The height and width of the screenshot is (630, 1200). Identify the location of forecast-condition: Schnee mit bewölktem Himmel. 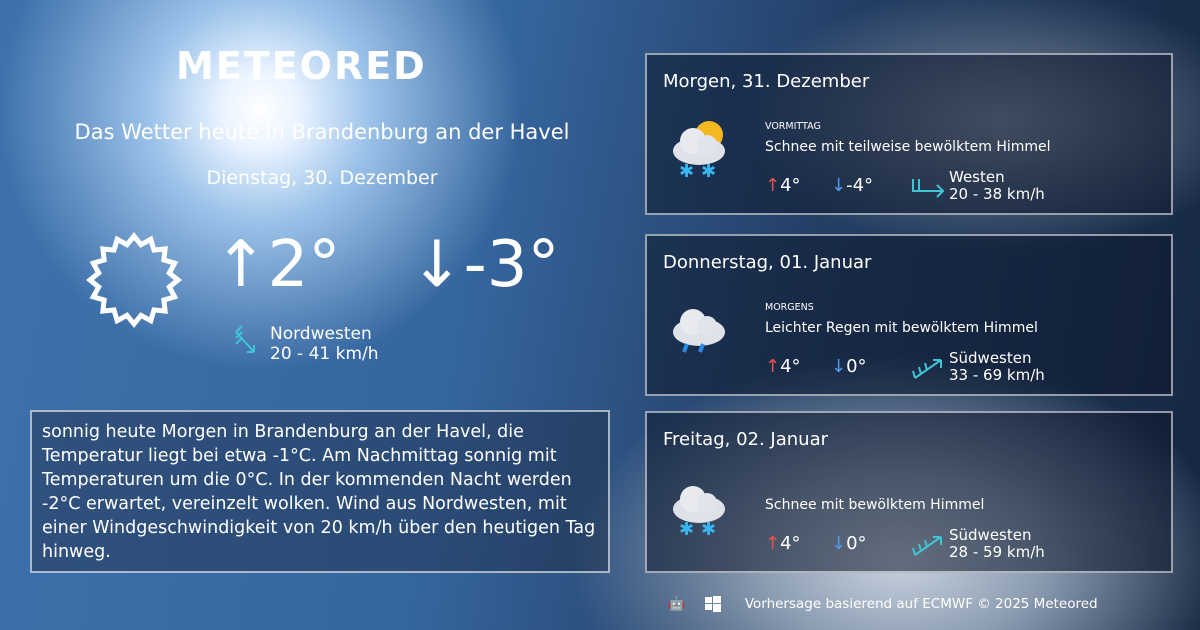
(875, 505).